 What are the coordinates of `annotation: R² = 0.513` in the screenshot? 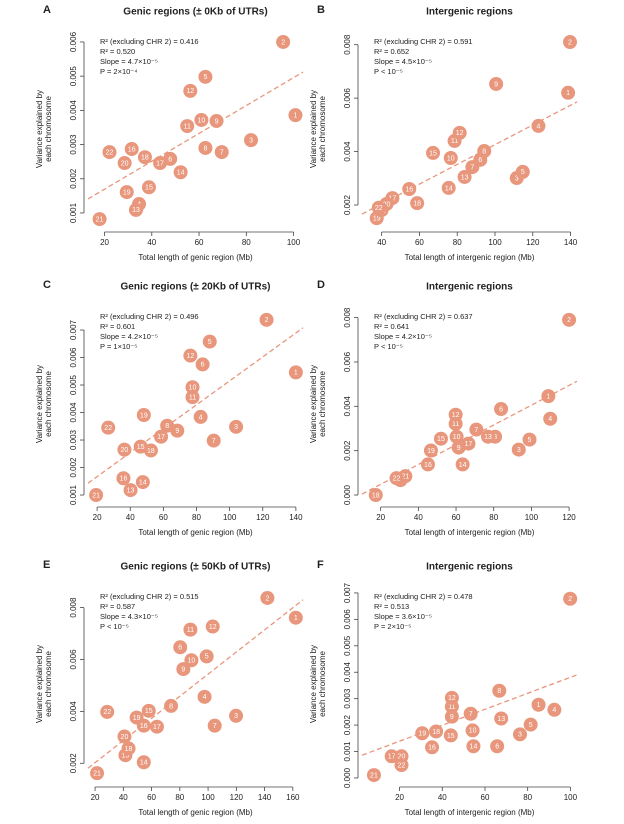 It's located at (391, 606).